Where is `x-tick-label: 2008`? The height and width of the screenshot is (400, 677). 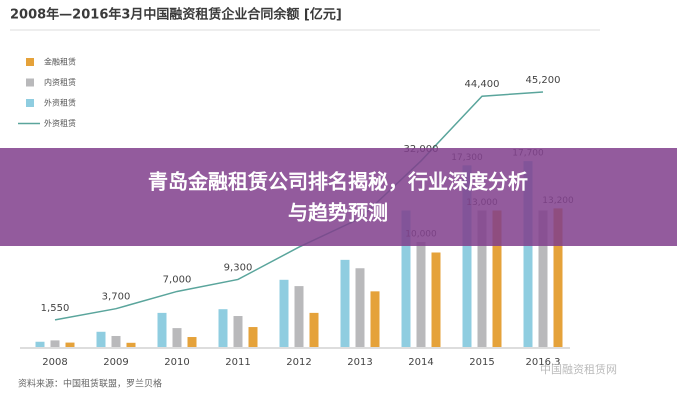 x-tick-label: 2008 is located at coordinates (54, 362).